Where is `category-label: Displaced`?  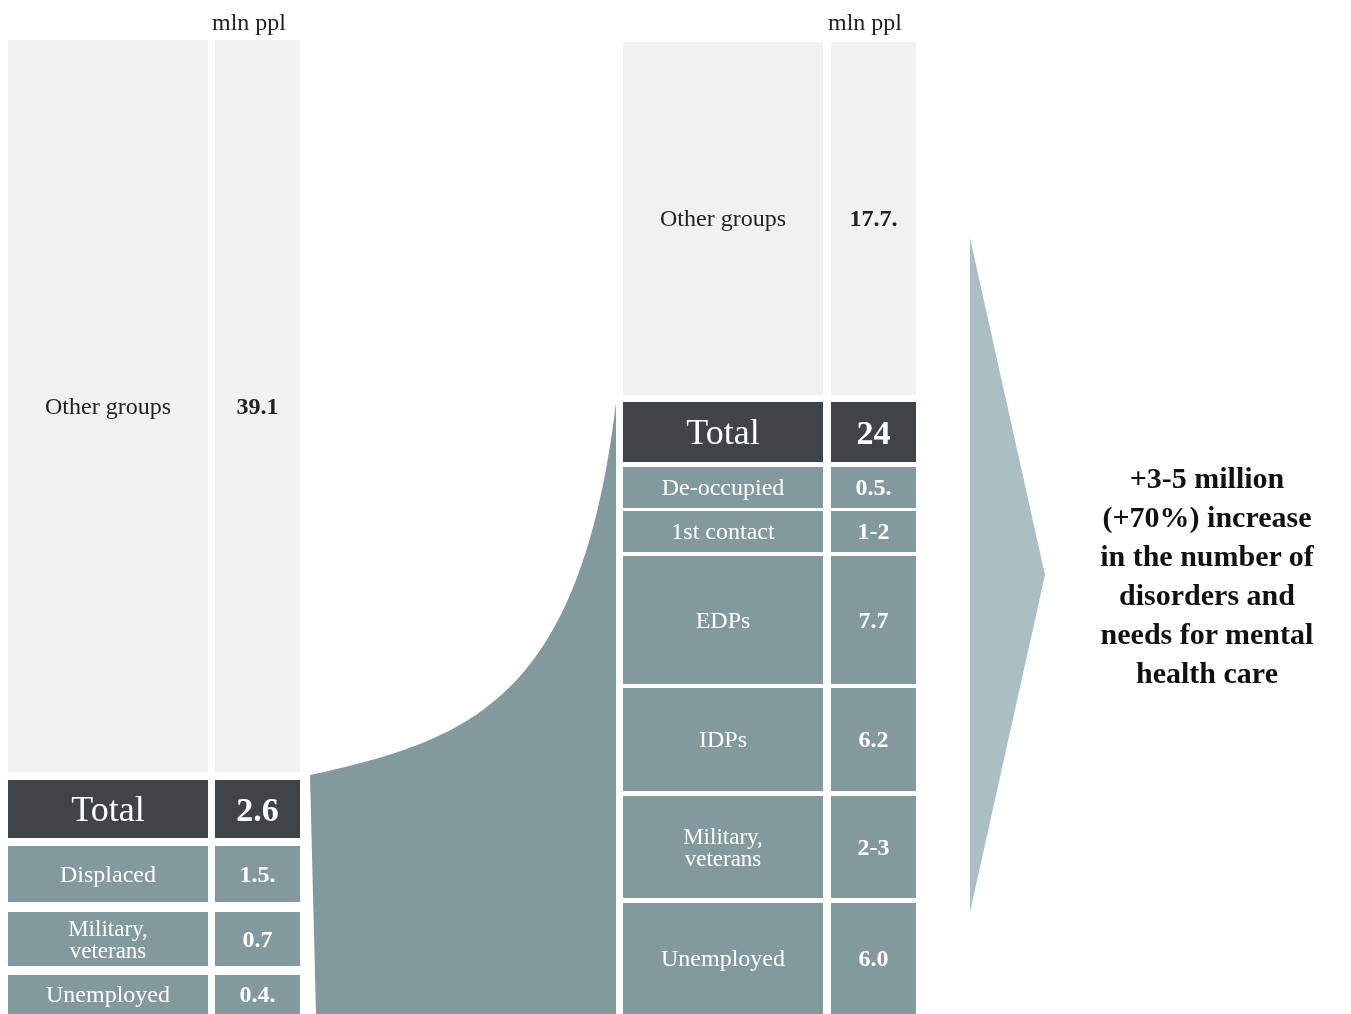 category-label: Displaced is located at coordinates (108, 873).